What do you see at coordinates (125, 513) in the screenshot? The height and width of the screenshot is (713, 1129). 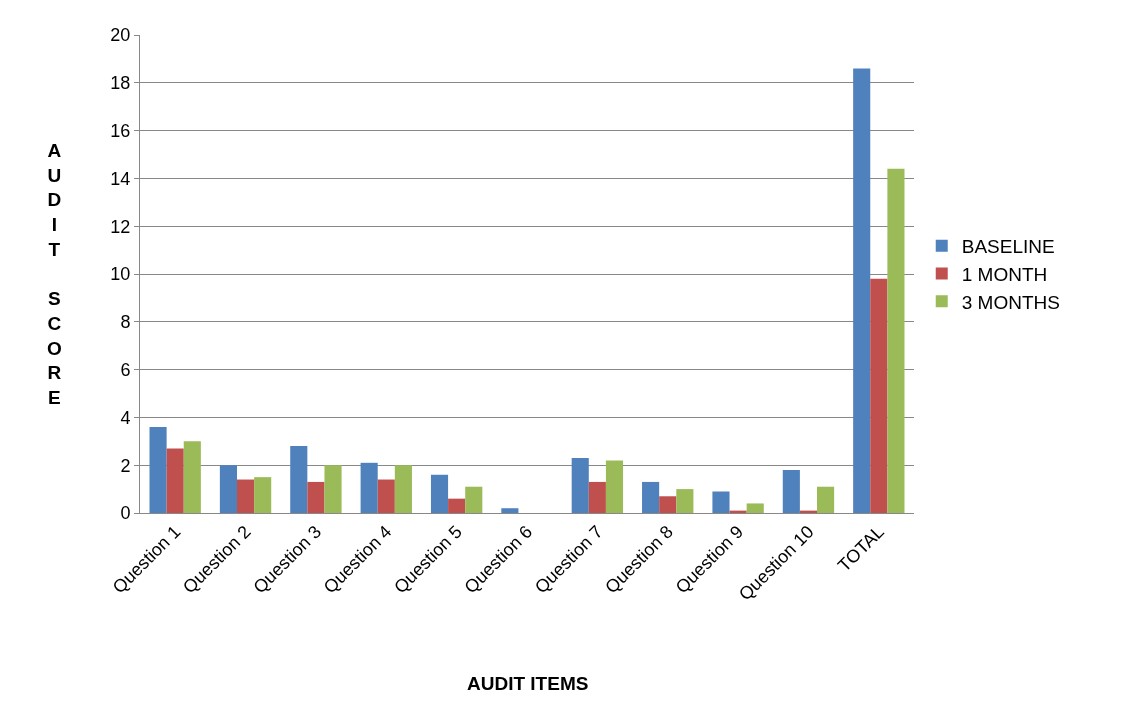 I see `y-tick-label: 0` at bounding box center [125, 513].